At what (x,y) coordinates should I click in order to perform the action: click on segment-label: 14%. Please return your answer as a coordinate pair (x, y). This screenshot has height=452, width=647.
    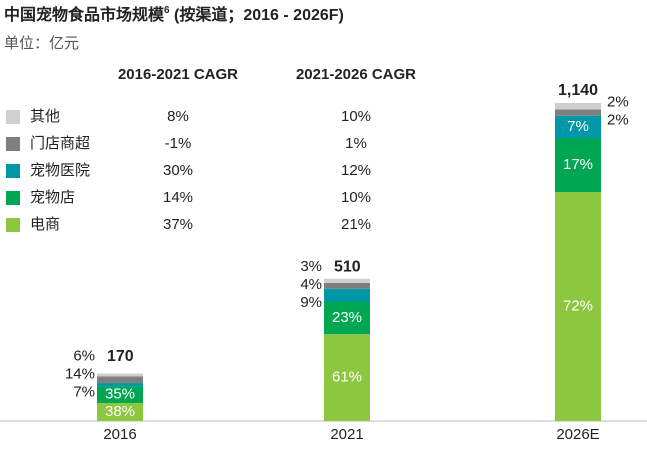
    Looking at the image, I should click on (80, 374).